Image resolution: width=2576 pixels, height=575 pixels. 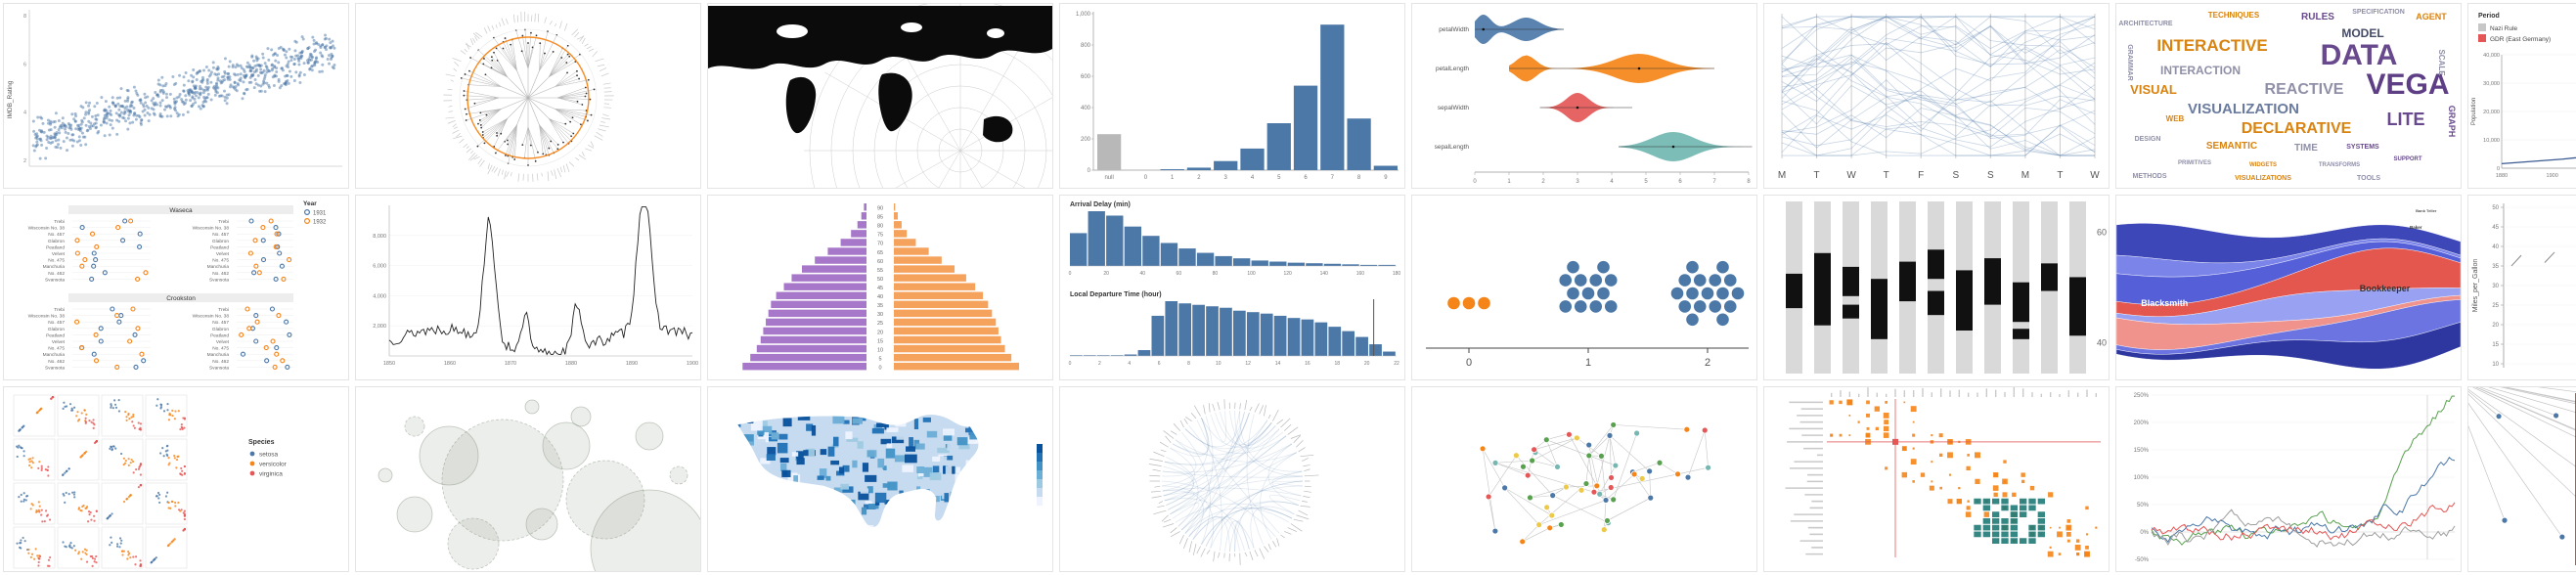 I want to click on thumbnail-population-pyramid: 90 85 80 75 70 65 60 55 50 45 40 35 30 25 20 15 10 5 0, so click(x=880, y=287).